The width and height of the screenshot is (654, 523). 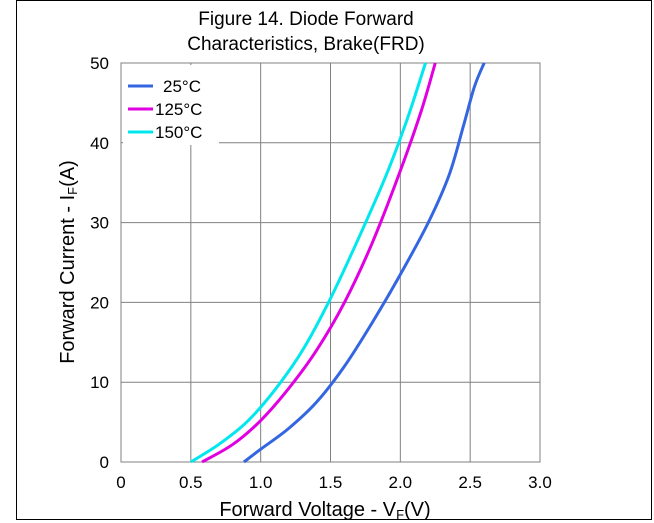 What do you see at coordinates (99, 382) in the screenshot?
I see `y-tick-label: 10` at bounding box center [99, 382].